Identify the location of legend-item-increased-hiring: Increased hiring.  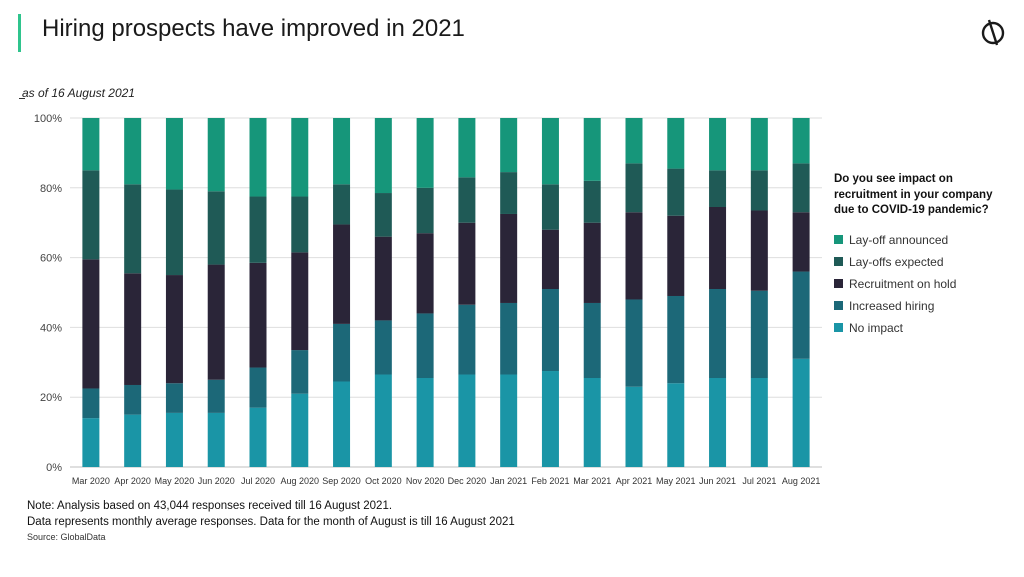
(924, 306).